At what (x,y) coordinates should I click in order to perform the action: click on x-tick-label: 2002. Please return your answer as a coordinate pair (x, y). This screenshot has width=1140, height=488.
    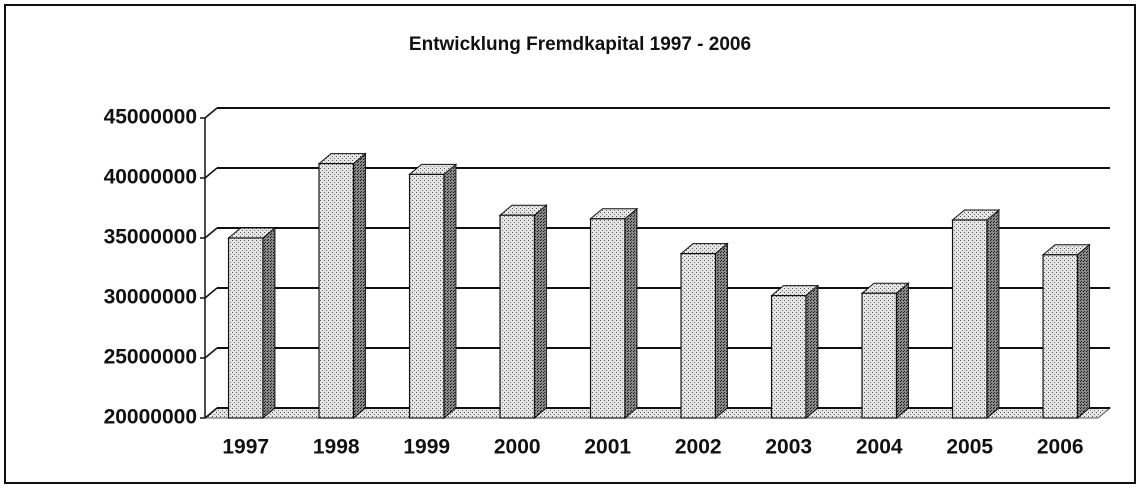
    Looking at the image, I should click on (698, 447).